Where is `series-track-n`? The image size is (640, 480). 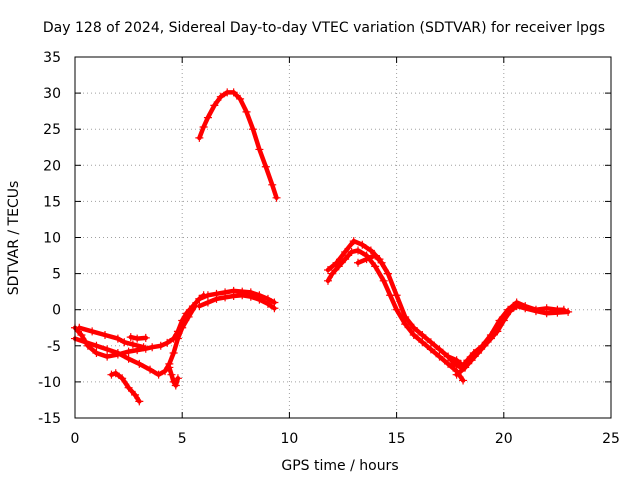 series-track-n is located at coordinates (506, 335).